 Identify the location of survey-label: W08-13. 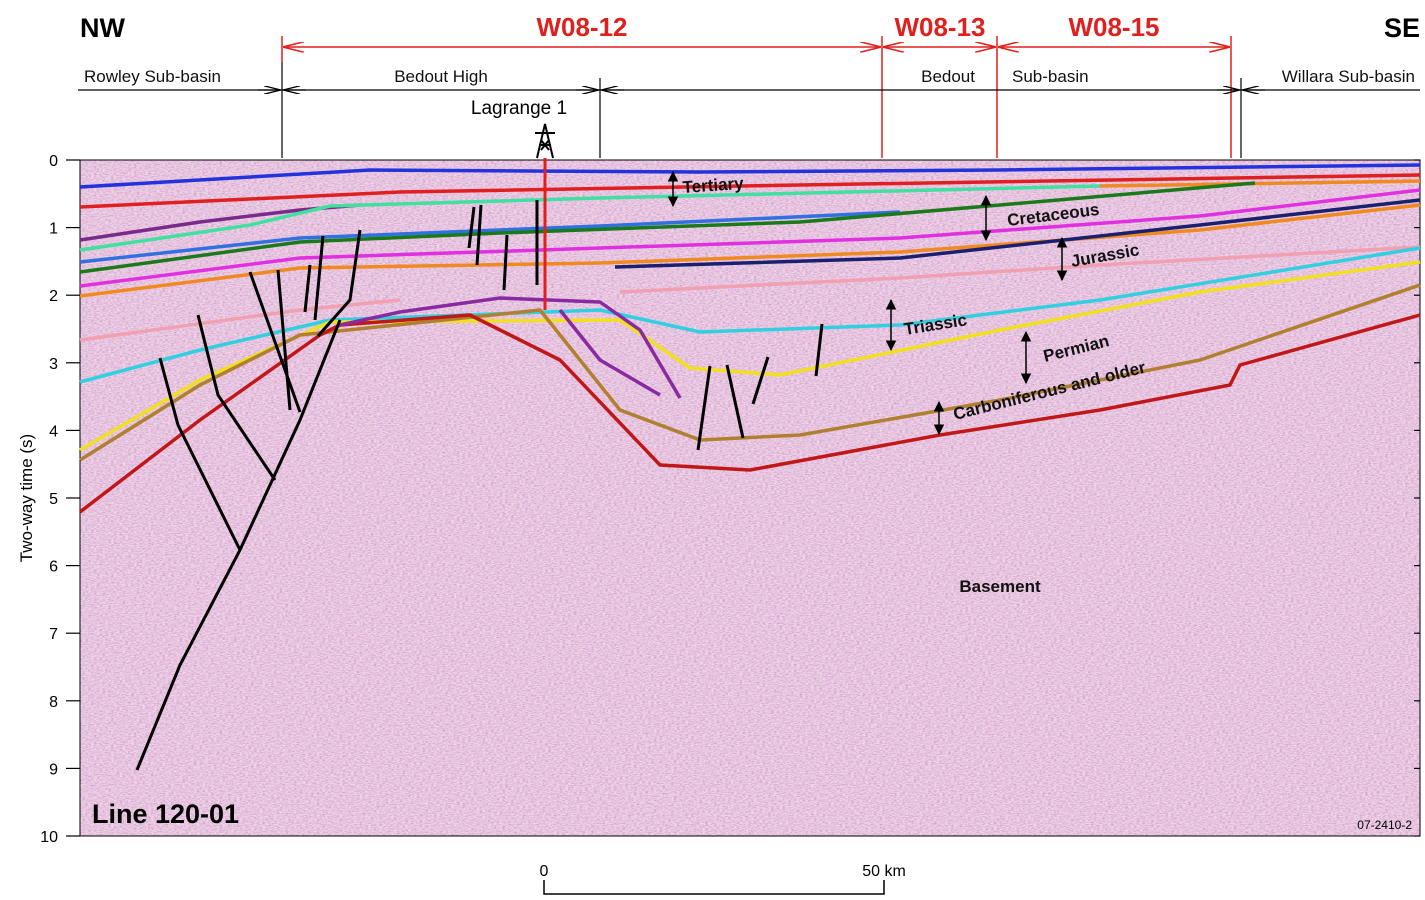
(939, 27).